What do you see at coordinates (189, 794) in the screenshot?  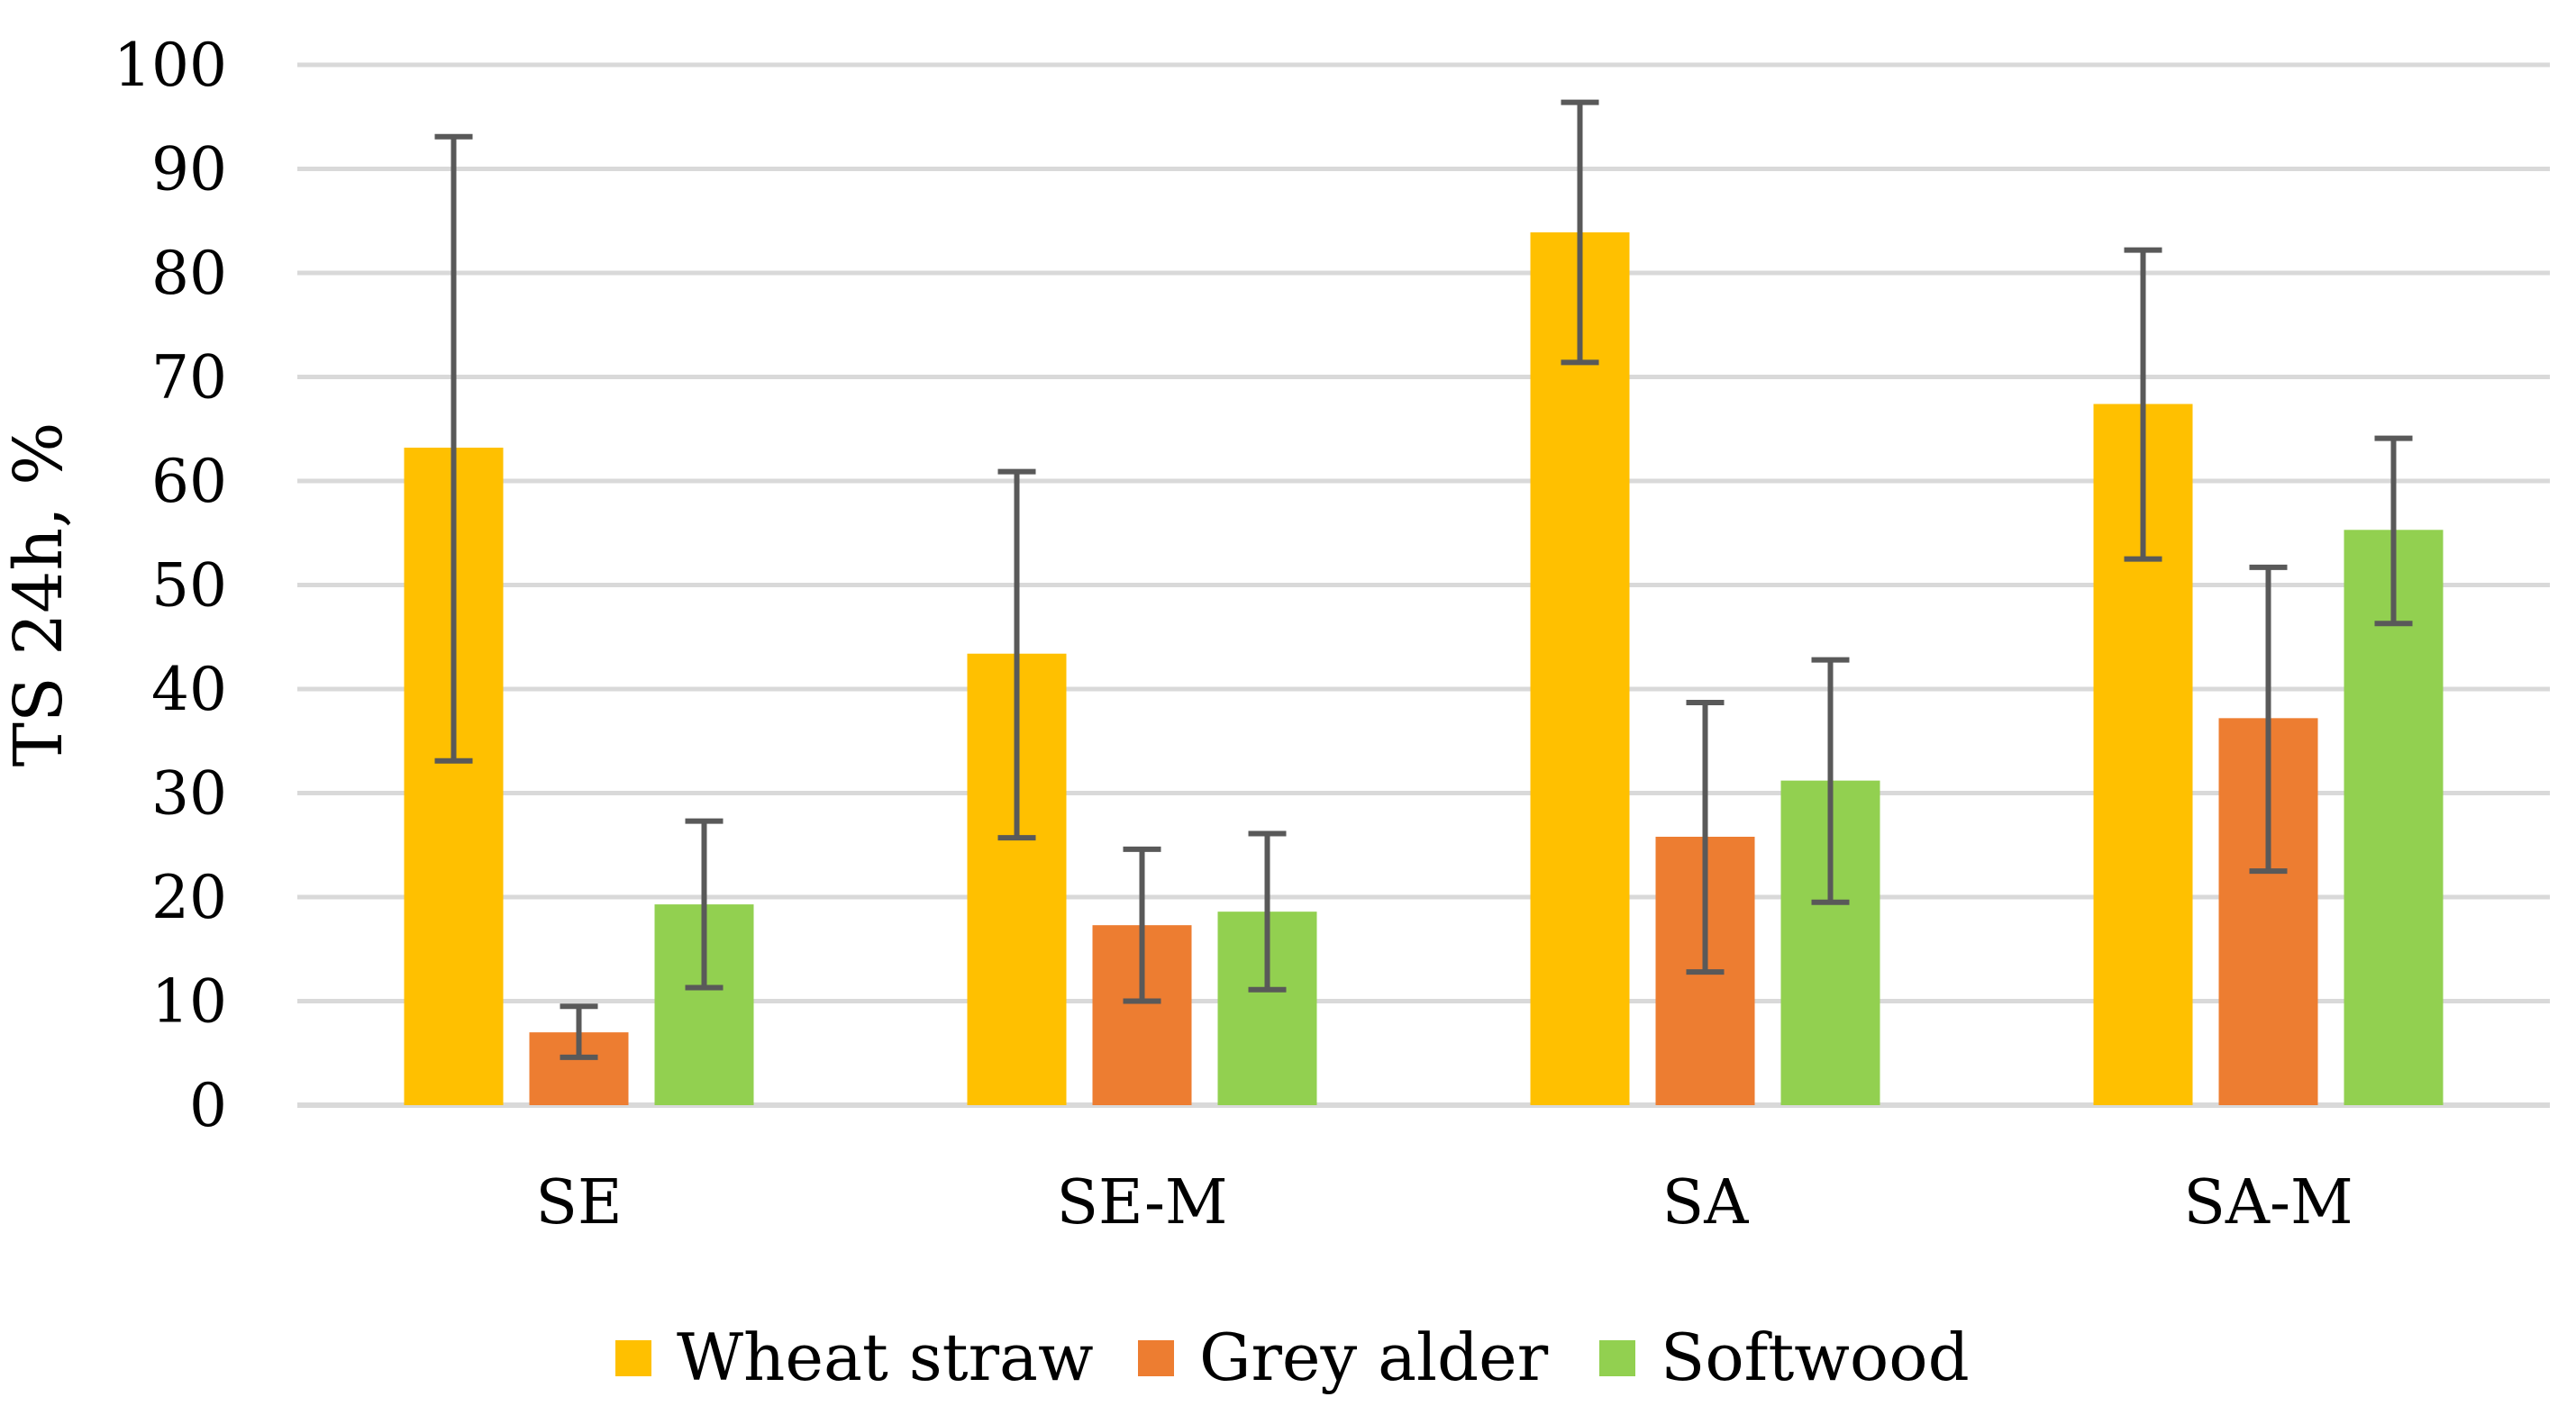 I see `y-tick-label: 30` at bounding box center [189, 794].